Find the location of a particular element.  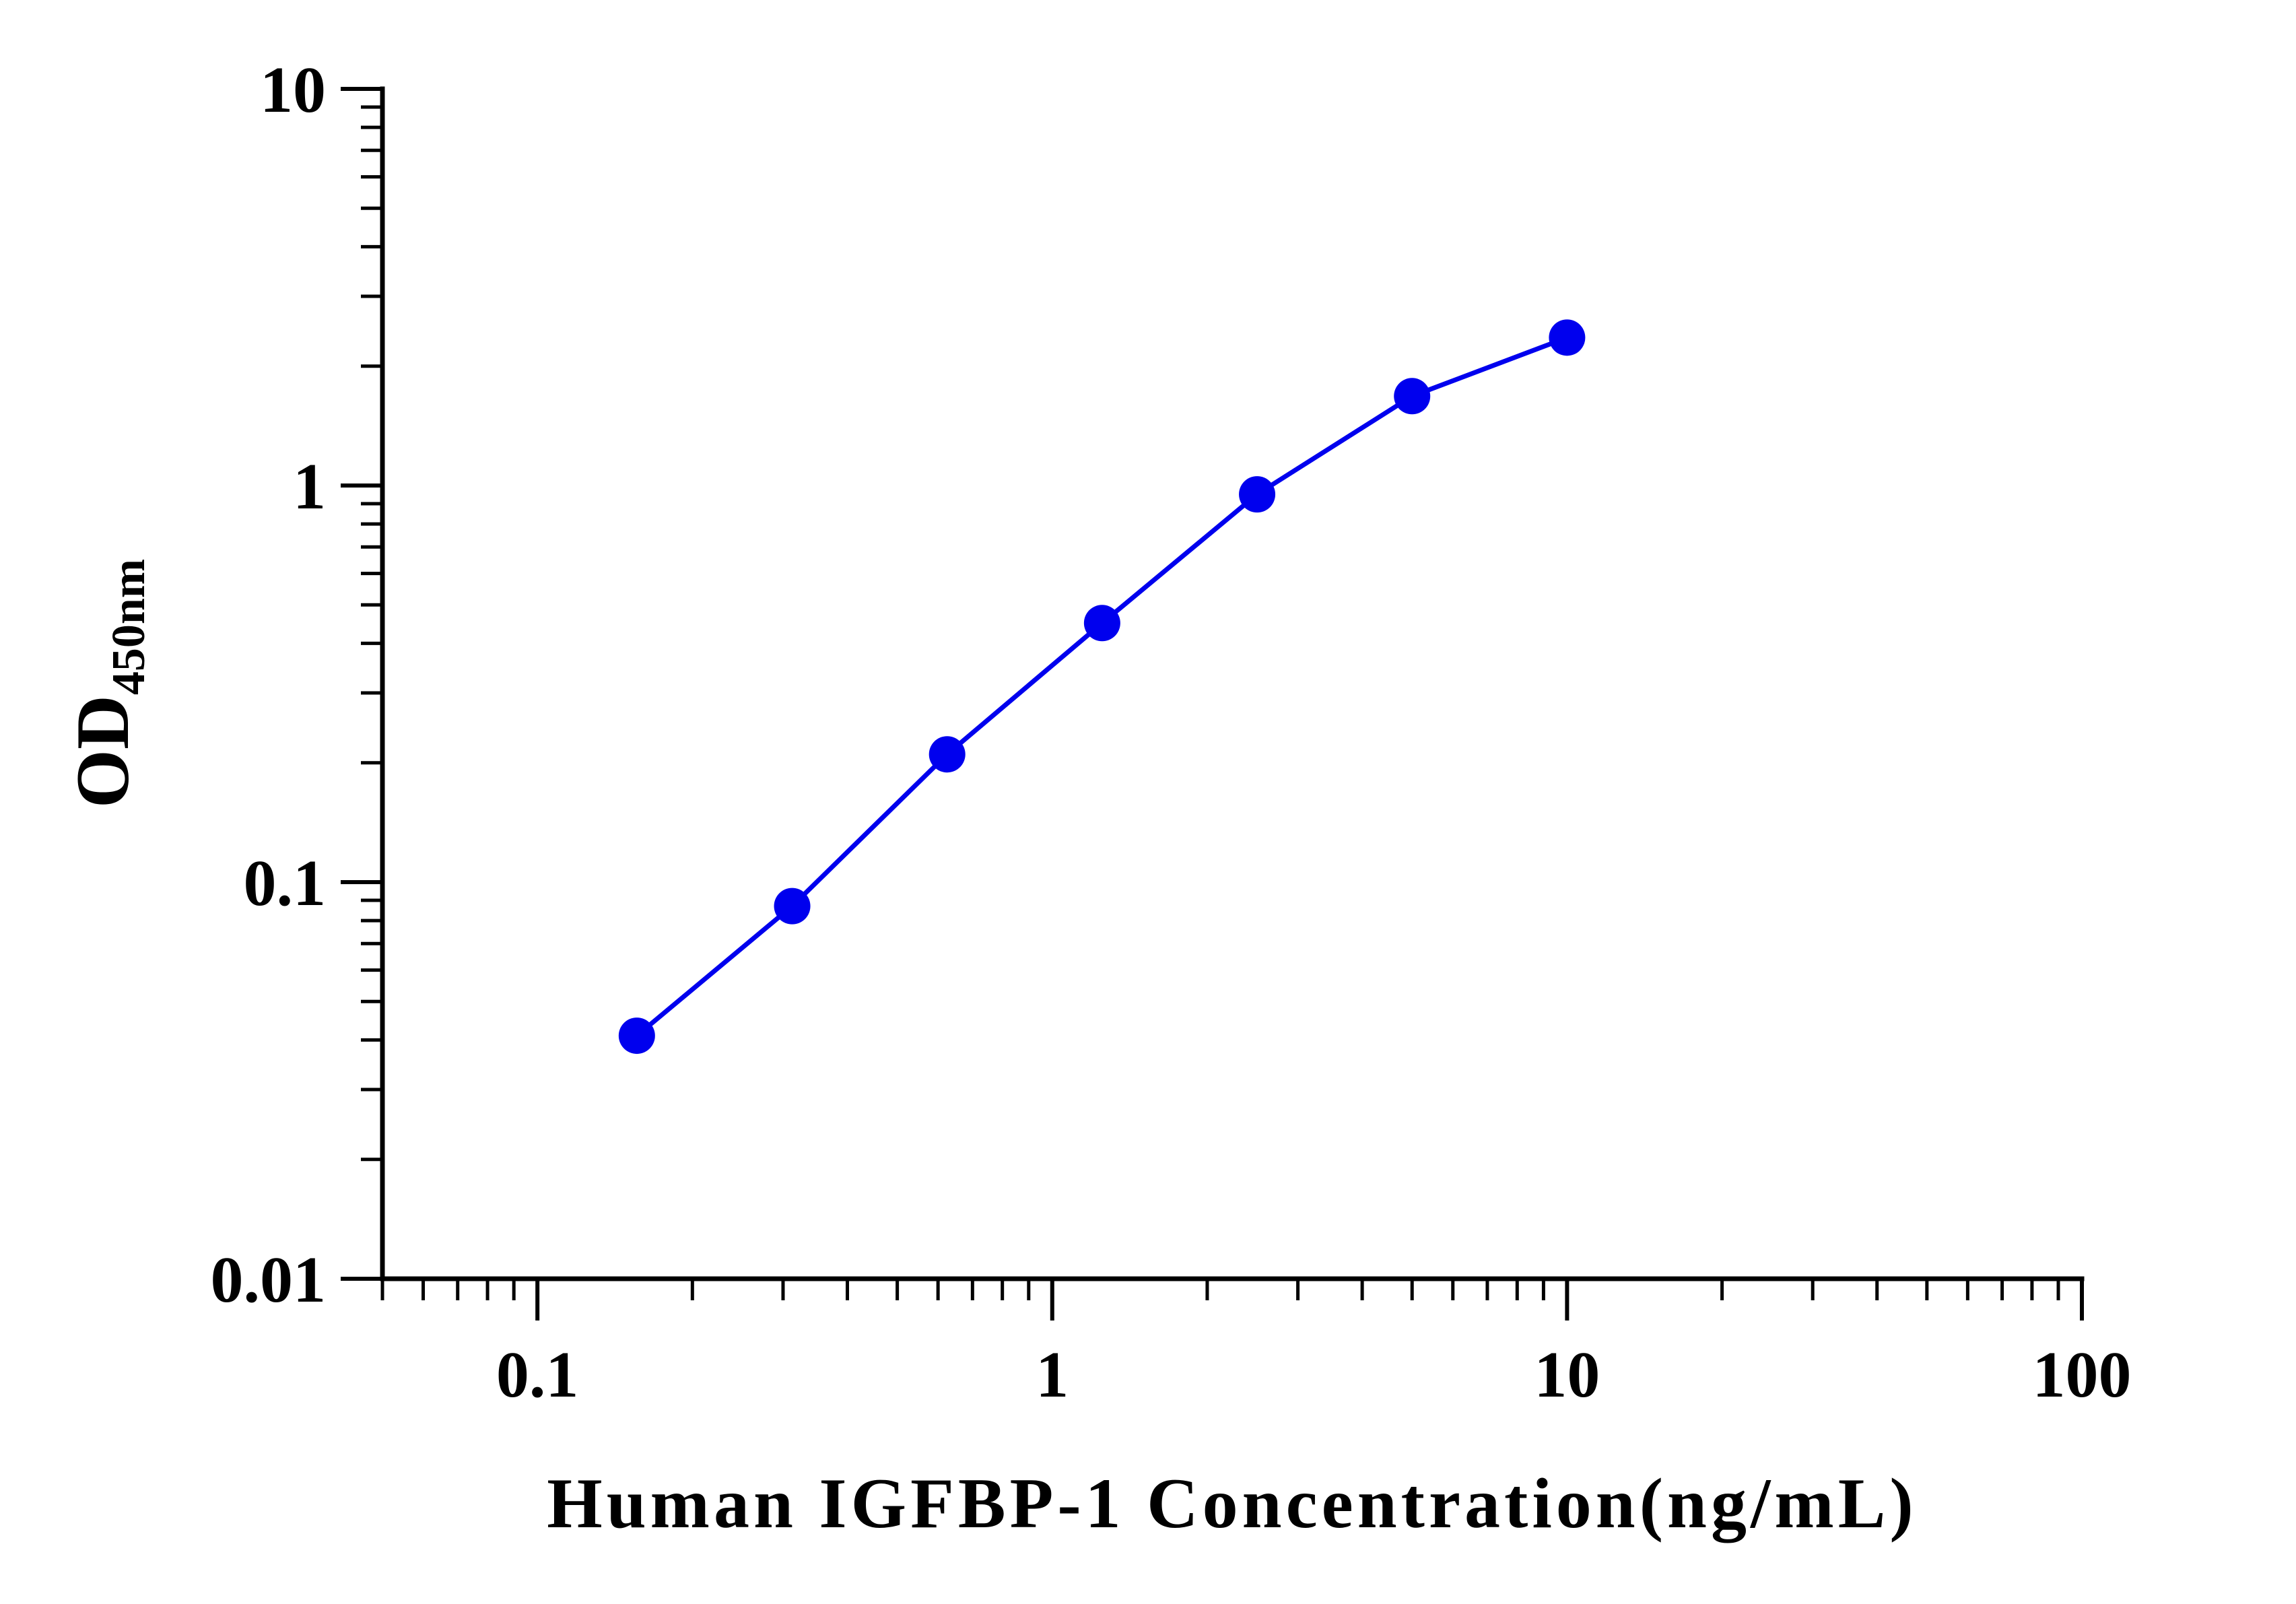

x-tick-label: 0.1 is located at coordinates (537, 1375).